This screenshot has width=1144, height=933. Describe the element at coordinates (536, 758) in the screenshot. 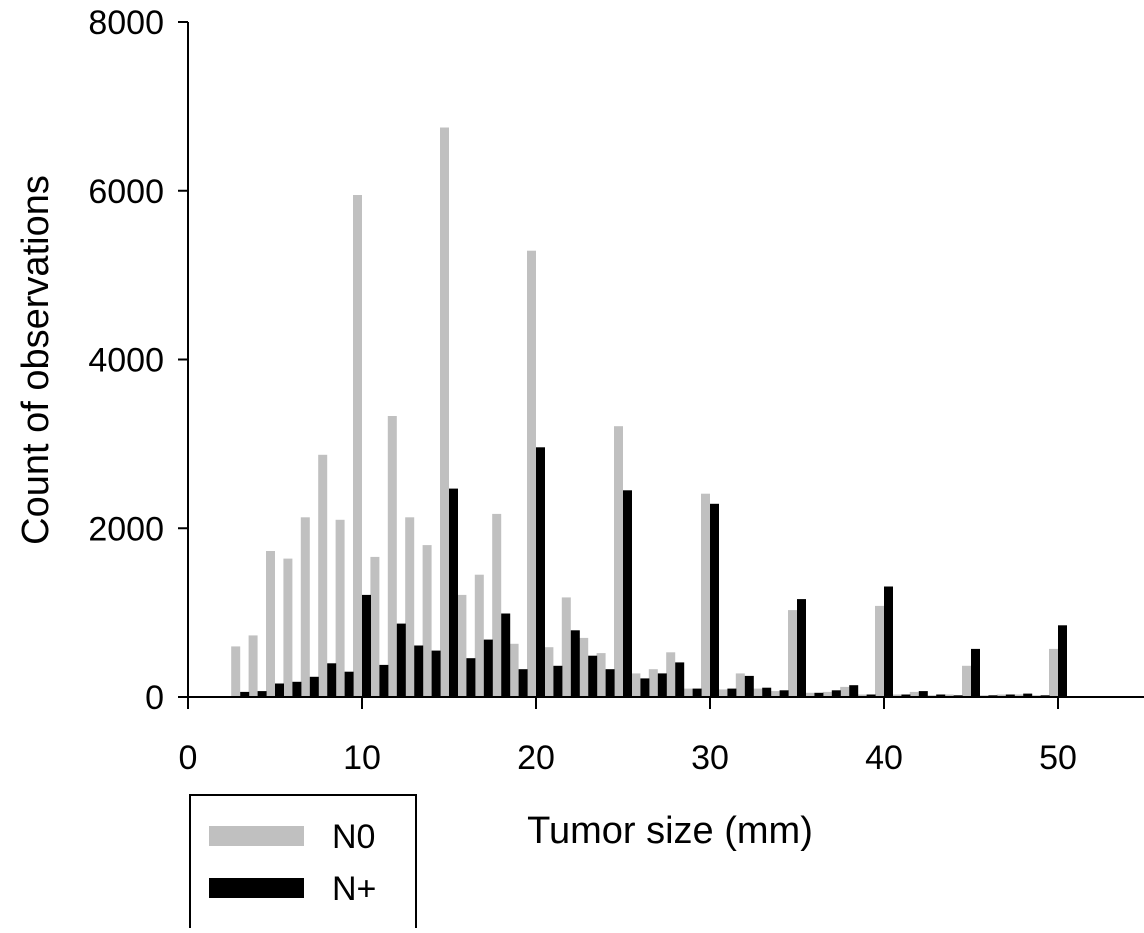

I see `x-tick-label: 20` at that location.